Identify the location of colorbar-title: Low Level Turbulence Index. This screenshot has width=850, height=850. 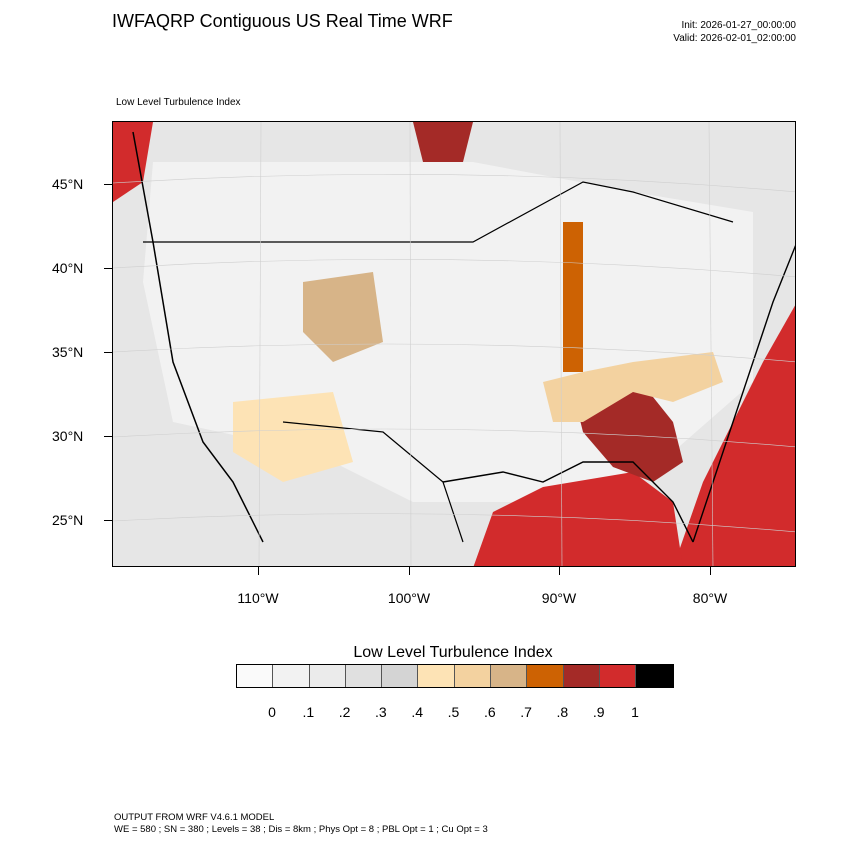
(453, 652).